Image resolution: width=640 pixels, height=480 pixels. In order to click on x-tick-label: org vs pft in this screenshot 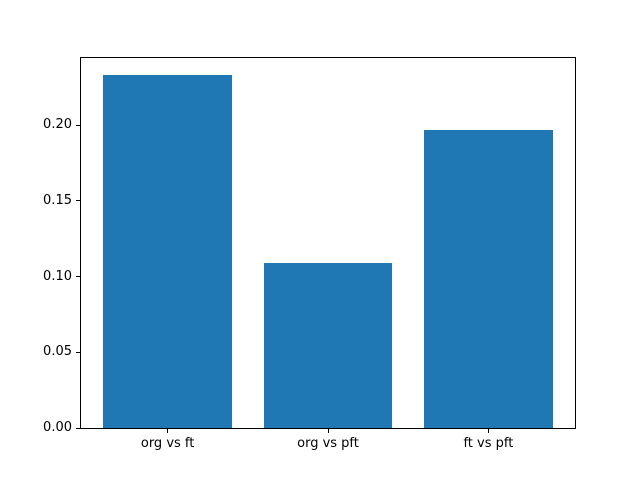, I will do `click(328, 443)`.